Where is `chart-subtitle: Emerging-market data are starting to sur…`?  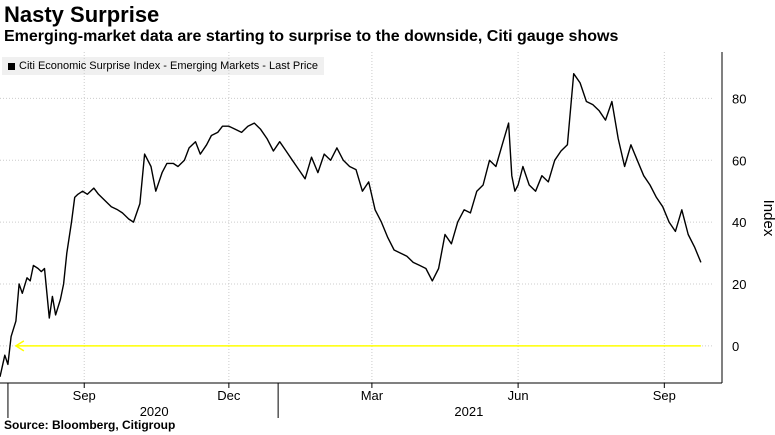 chart-subtitle: Emerging-market data are starting to sur… is located at coordinates (311, 36).